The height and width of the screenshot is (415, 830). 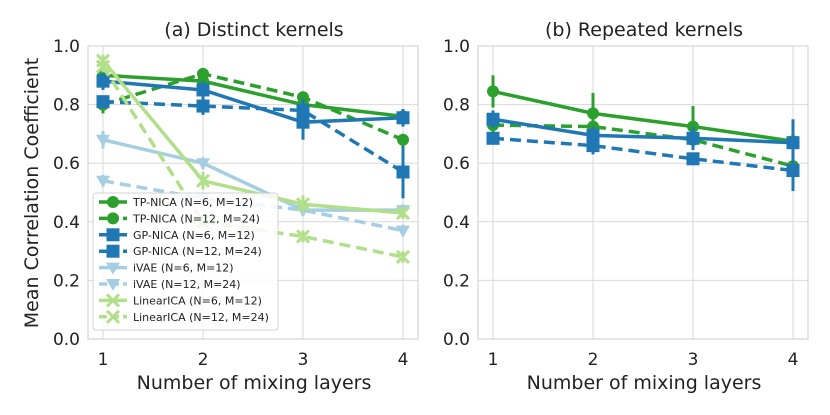 I want to click on legend-entry: LinearICA (N=6, M=12), so click(x=180, y=300).